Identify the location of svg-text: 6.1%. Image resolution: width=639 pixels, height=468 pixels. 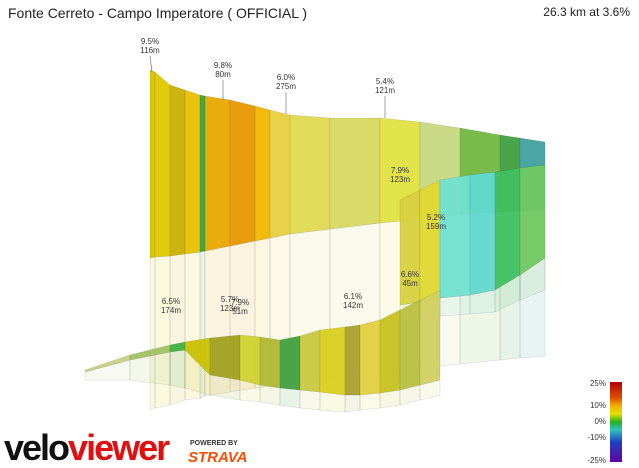
(353, 296).